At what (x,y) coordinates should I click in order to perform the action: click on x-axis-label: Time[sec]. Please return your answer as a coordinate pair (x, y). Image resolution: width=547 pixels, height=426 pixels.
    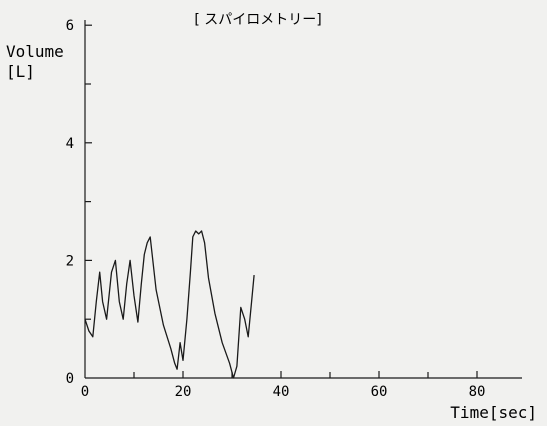
    Looking at the image, I should click on (493, 412).